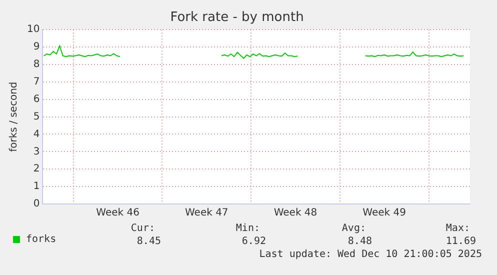 The height and width of the screenshot is (275, 497). I want to click on chart-title: Fork rate - by month, so click(237, 18).